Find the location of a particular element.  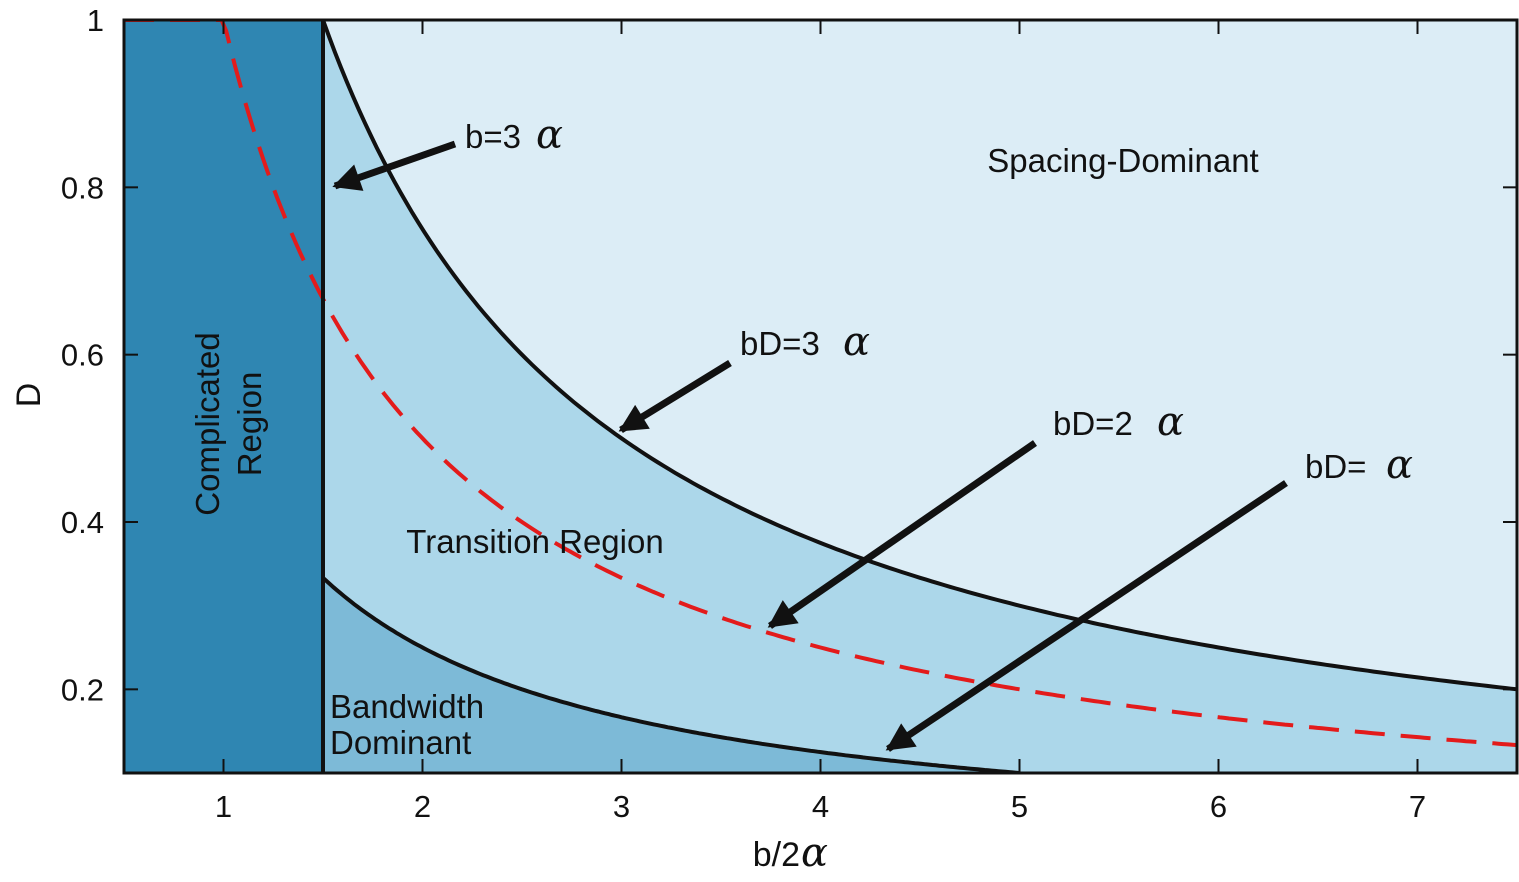

x-axis-label: b/2 is located at coordinates (776, 855).